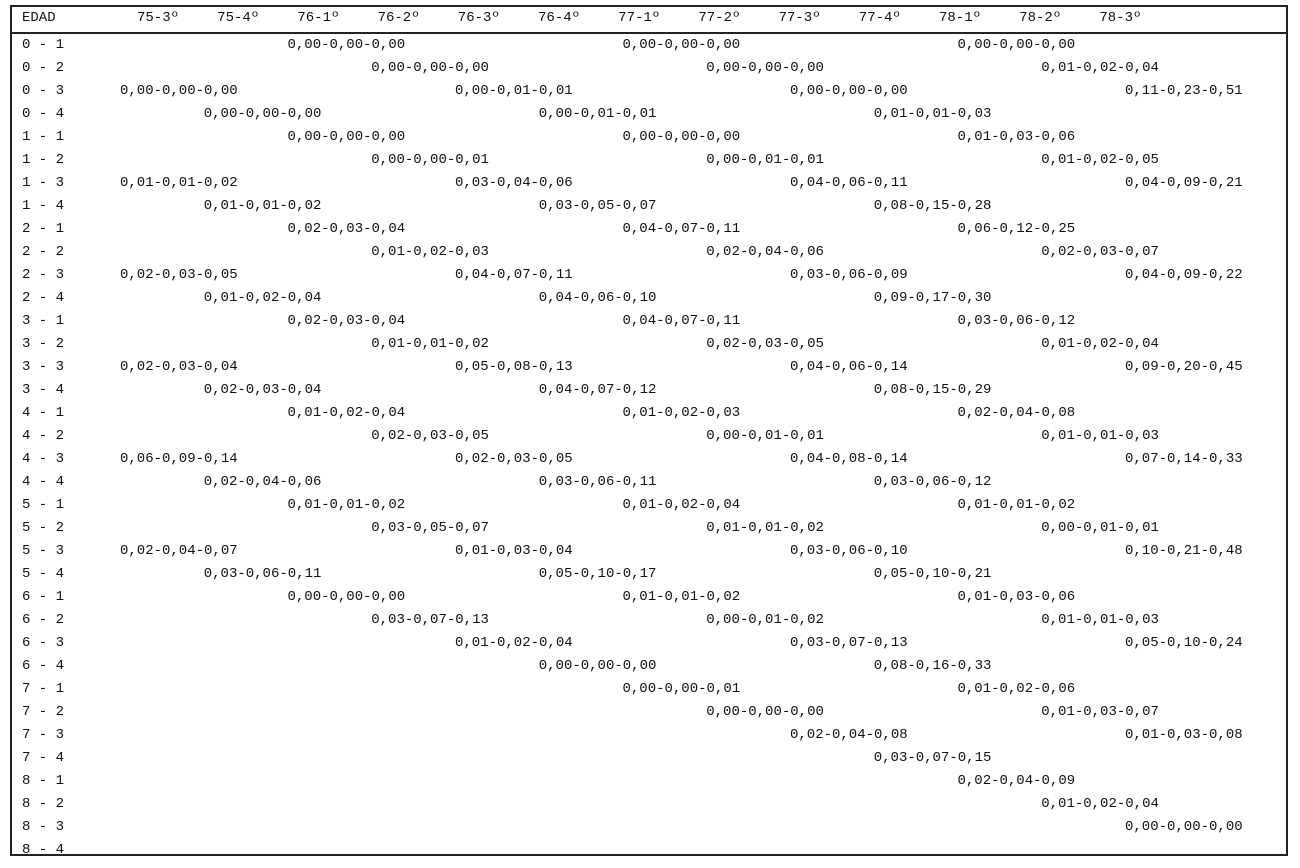 The height and width of the screenshot is (868, 1300). Describe the element at coordinates (43, 229) in the screenshot. I see `age-label: 2 - 1` at that location.